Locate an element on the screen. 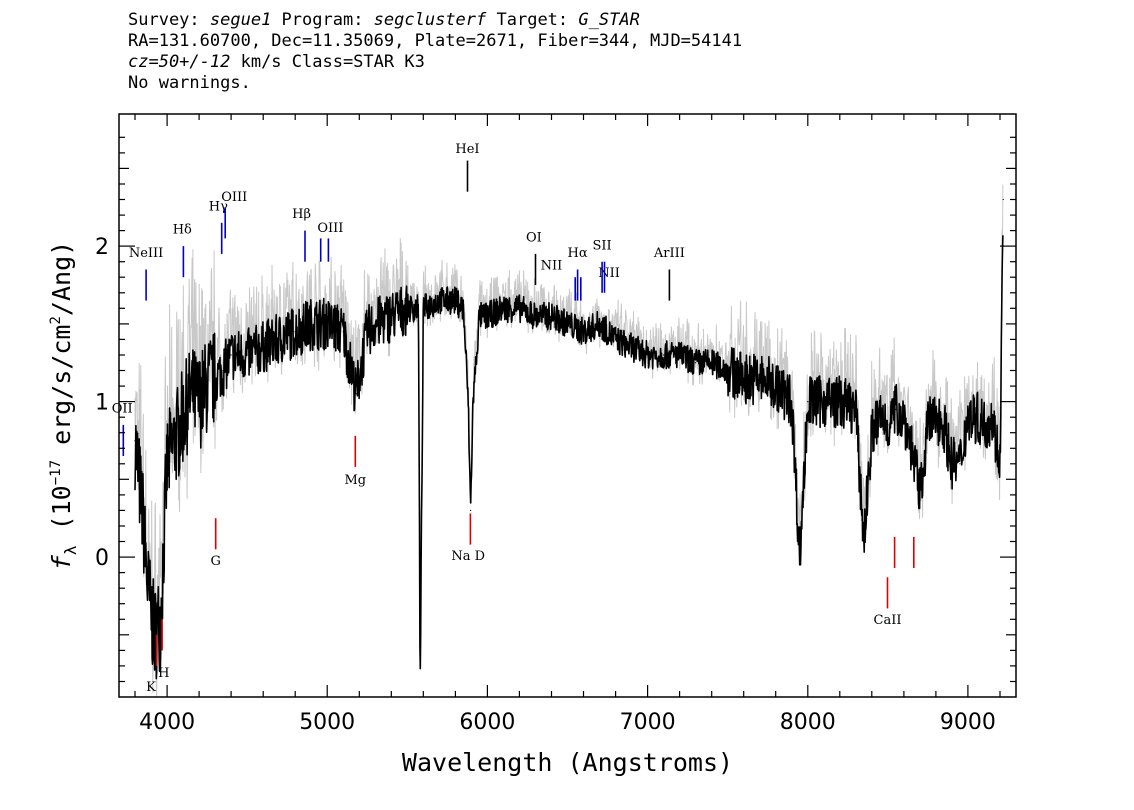 This screenshot has height=810, width=1134. x-tick-label: 6000 is located at coordinates (487, 722).